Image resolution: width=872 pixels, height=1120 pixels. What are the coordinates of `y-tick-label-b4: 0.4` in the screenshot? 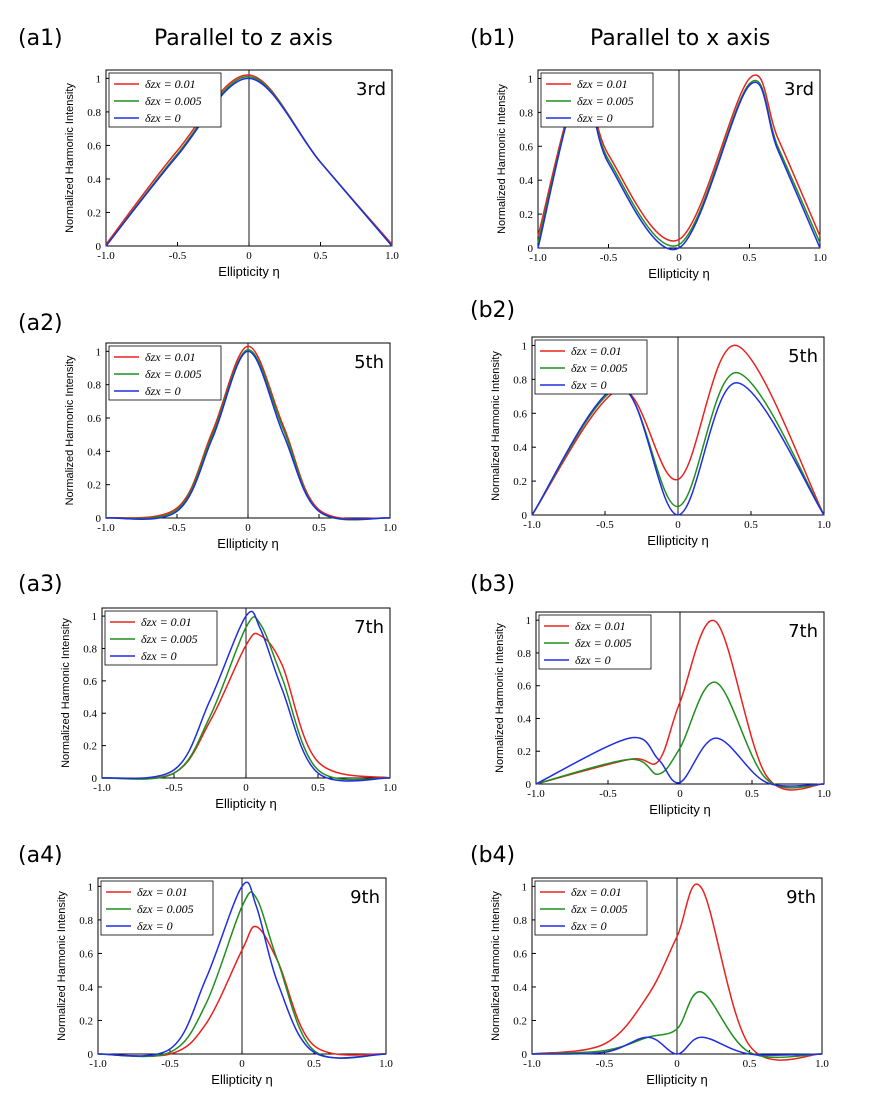 It's located at (520, 988).